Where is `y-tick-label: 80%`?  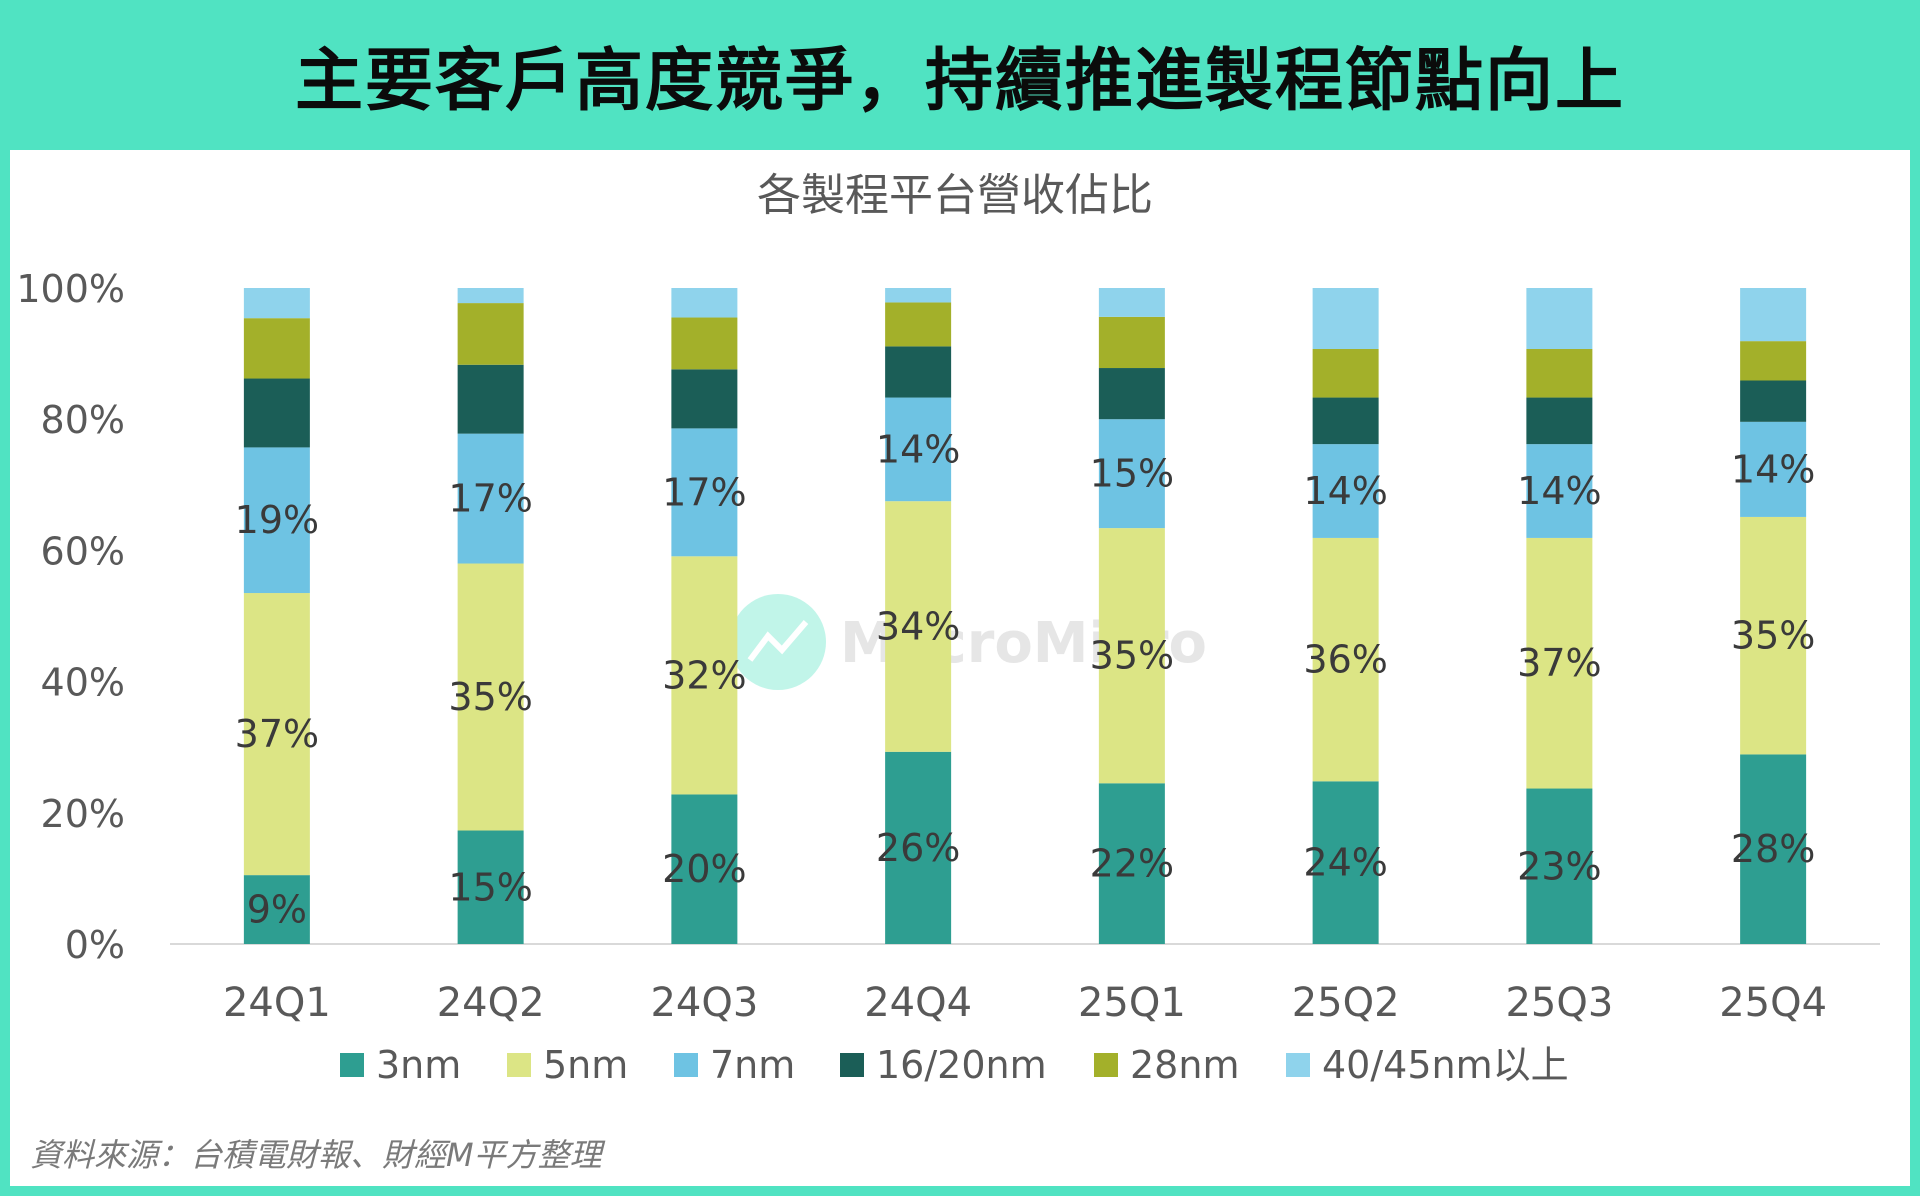
y-tick-label: 80% is located at coordinates (83, 420).